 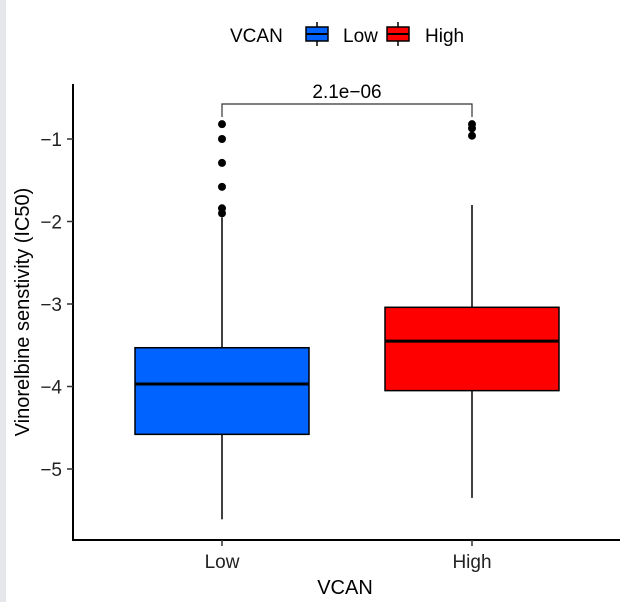 What do you see at coordinates (360, 36) in the screenshot?
I see `legend-label-low: Low` at bounding box center [360, 36].